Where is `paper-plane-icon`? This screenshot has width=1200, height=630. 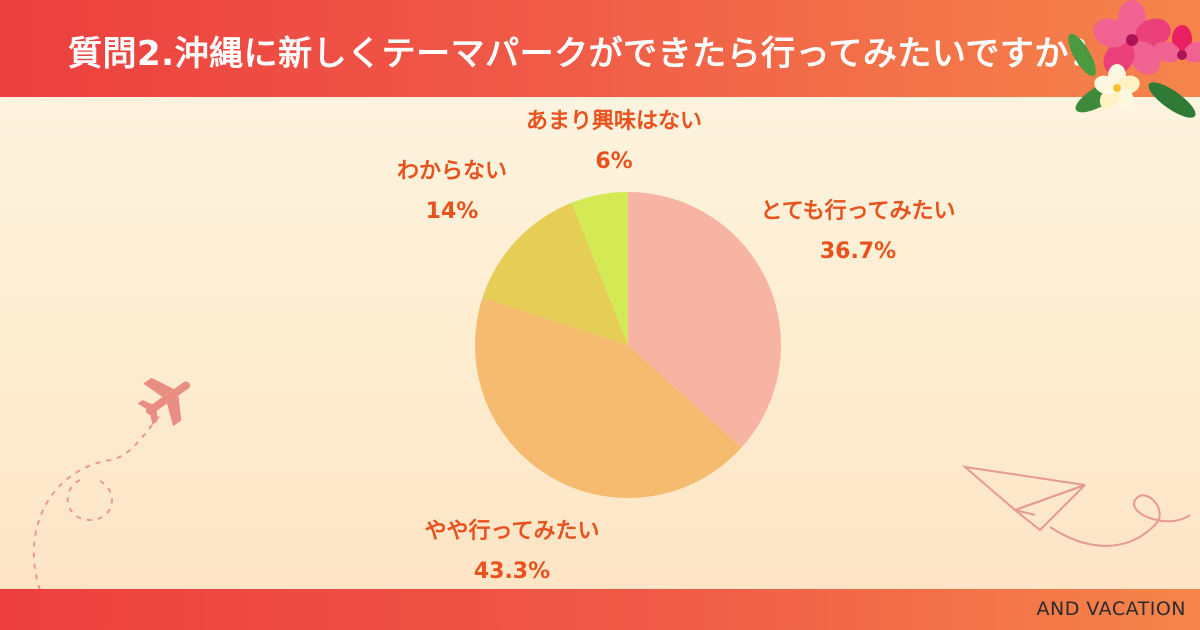
paper-plane-icon is located at coordinates (1076, 506).